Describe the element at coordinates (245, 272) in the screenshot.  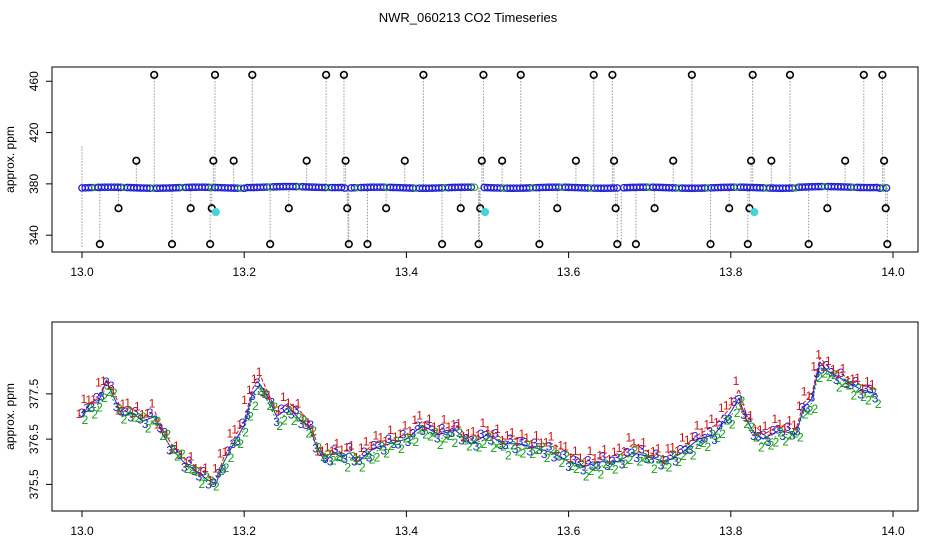
I see `x-tick-label: 13.2` at that location.